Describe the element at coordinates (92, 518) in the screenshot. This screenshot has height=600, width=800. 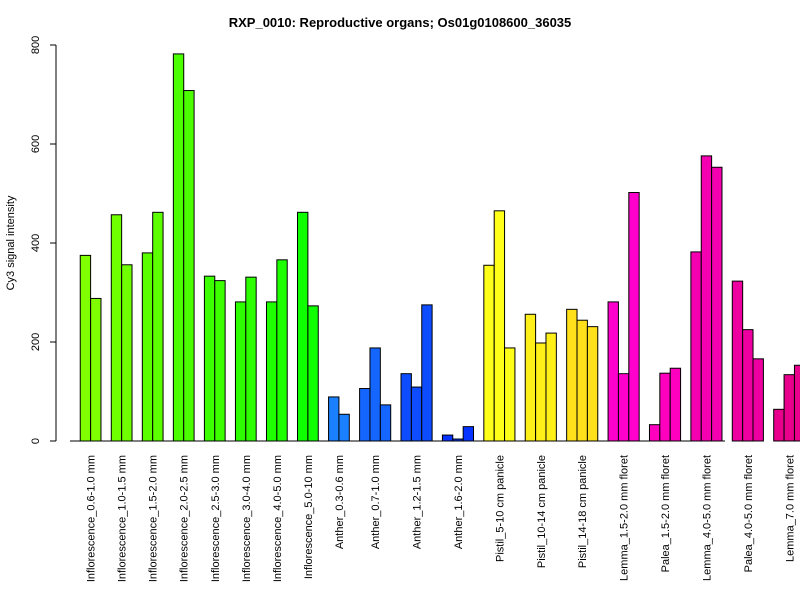
I see `x-category-label: Inflorescence_0.6-1.0 mm` at that location.